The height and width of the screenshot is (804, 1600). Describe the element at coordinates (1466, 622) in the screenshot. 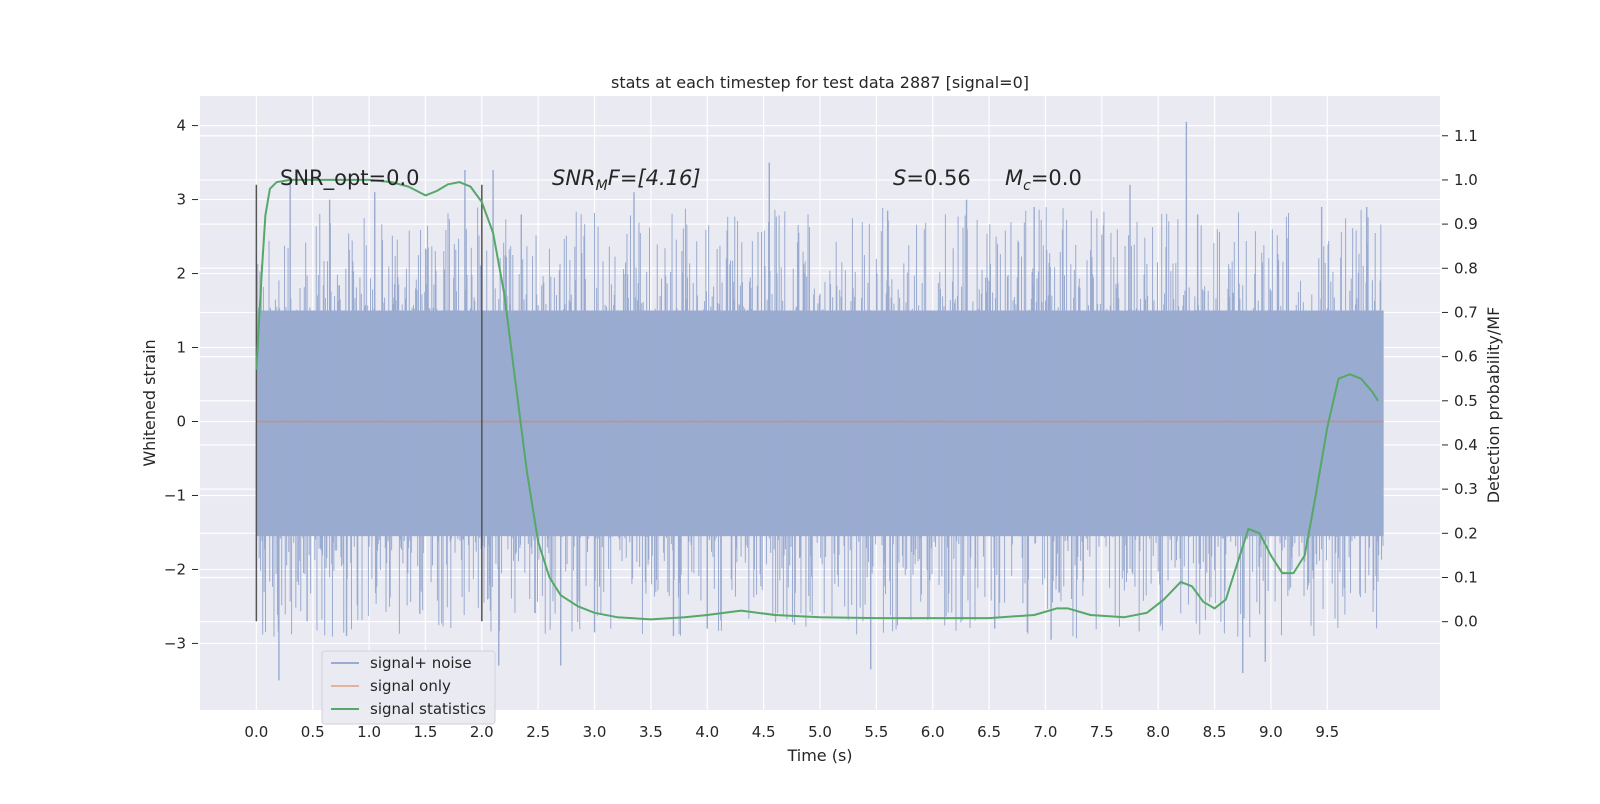

I see `y-right-tick-label: 0.0` at that location.